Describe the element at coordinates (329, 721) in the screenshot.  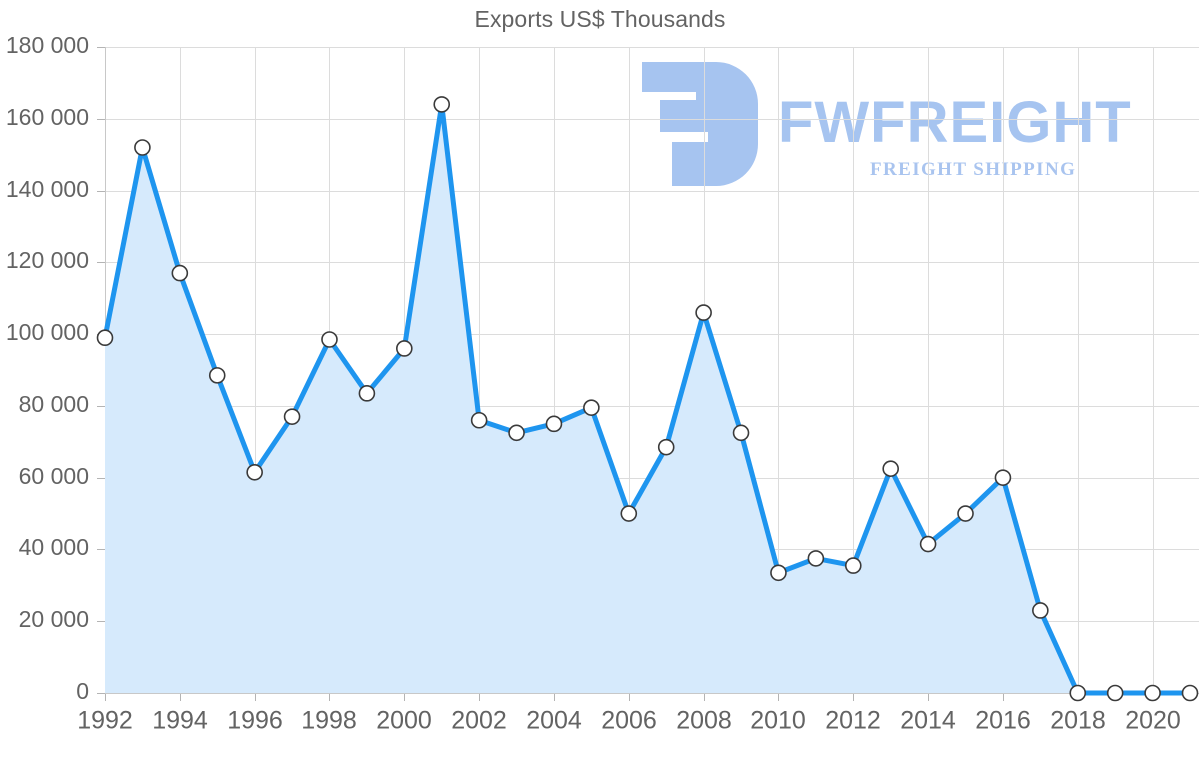
I see `x-tick-label: 1998` at that location.